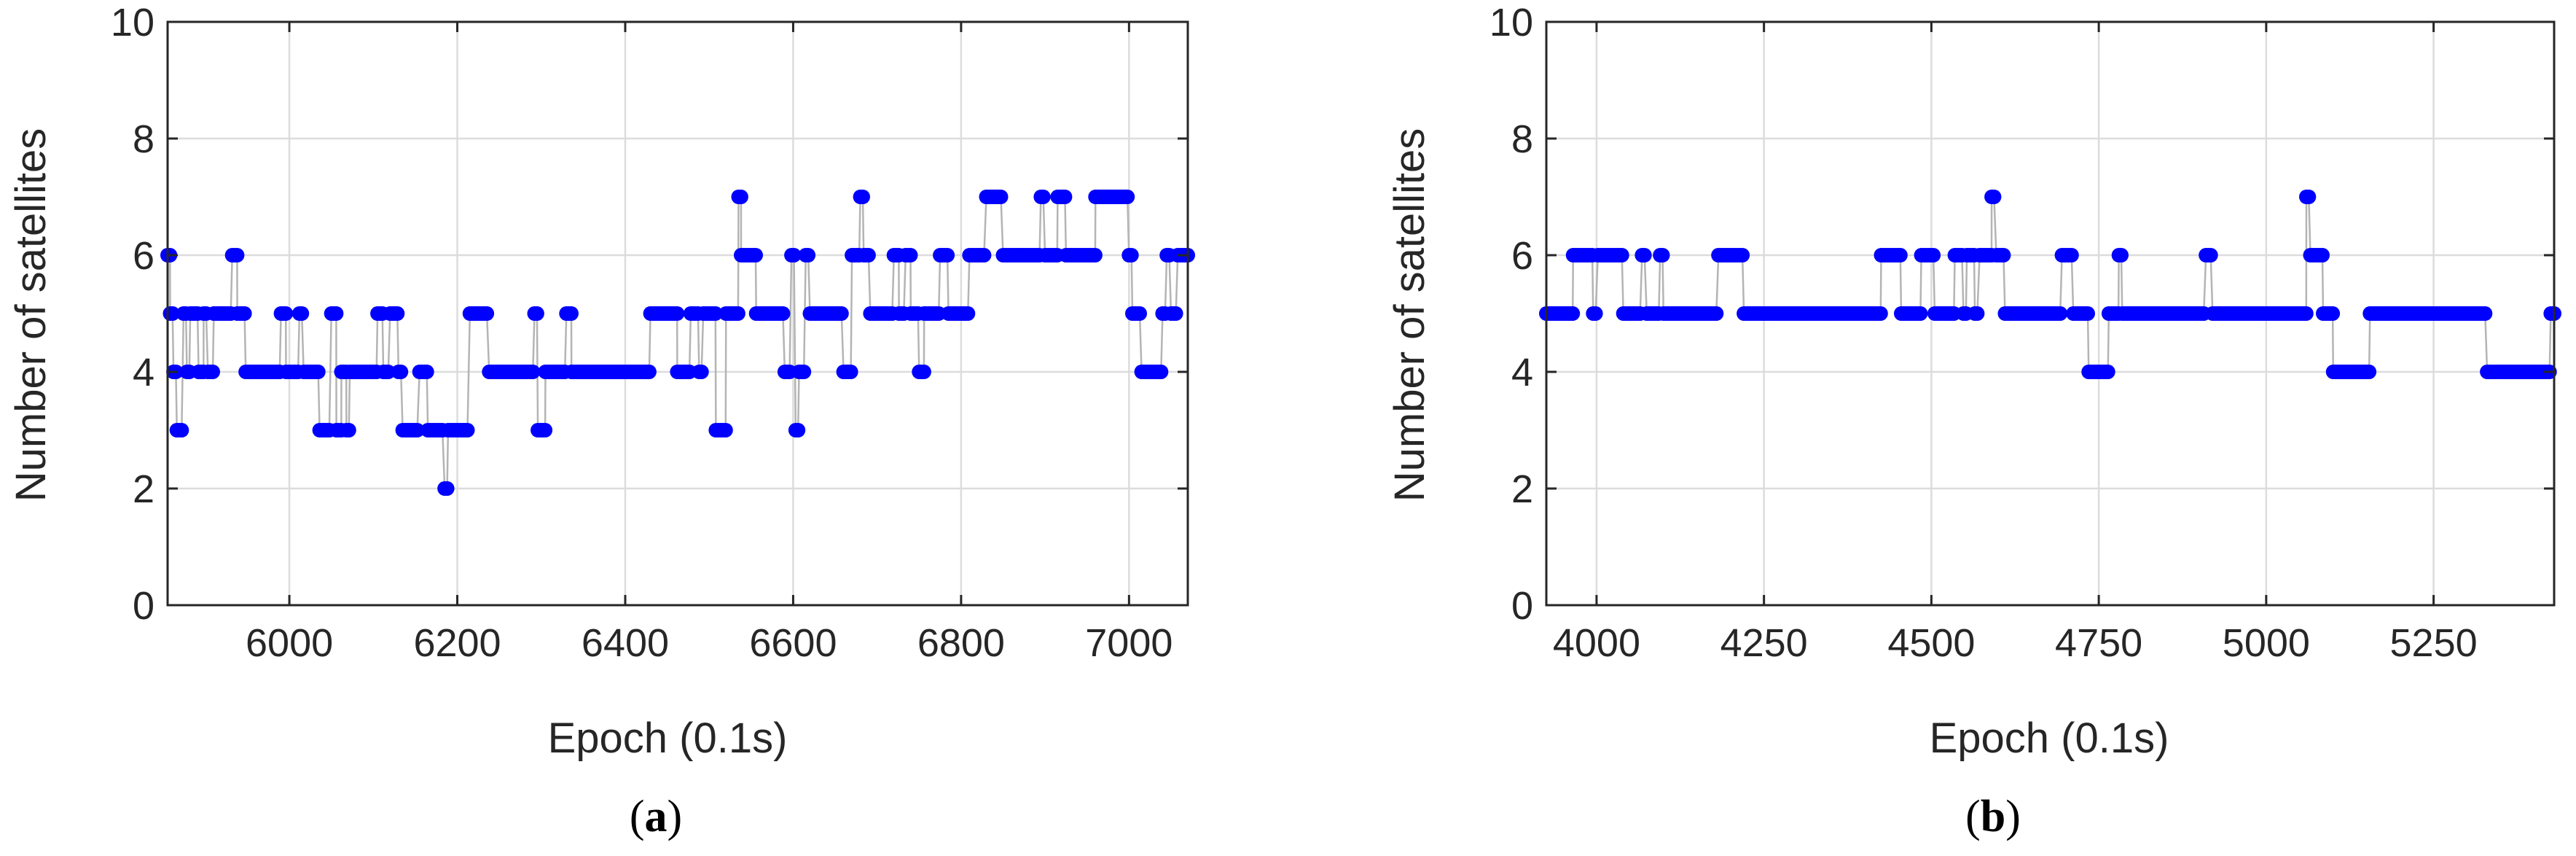  I want to click on panel-label: (b), so click(1993, 816).